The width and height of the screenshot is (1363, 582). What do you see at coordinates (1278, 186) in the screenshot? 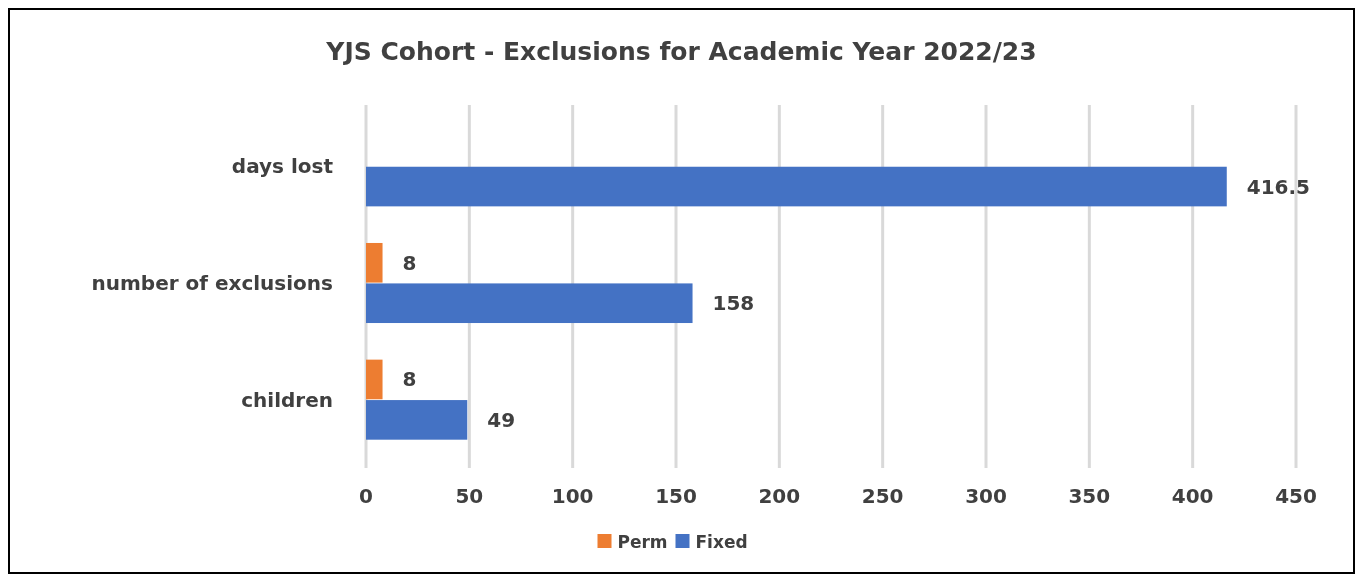
I see `data-label: 416.5` at bounding box center [1278, 186].